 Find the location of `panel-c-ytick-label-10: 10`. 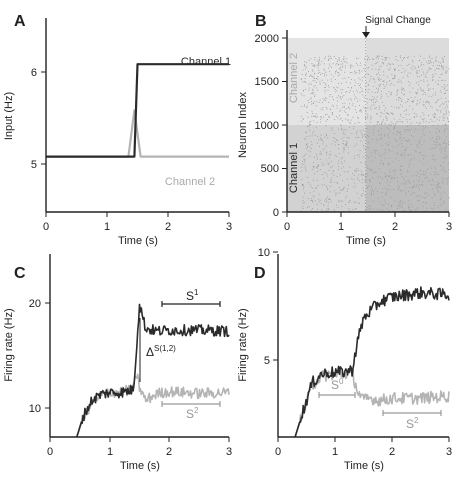

panel-c-ytick-label-10: 10 is located at coordinates (35, 409).